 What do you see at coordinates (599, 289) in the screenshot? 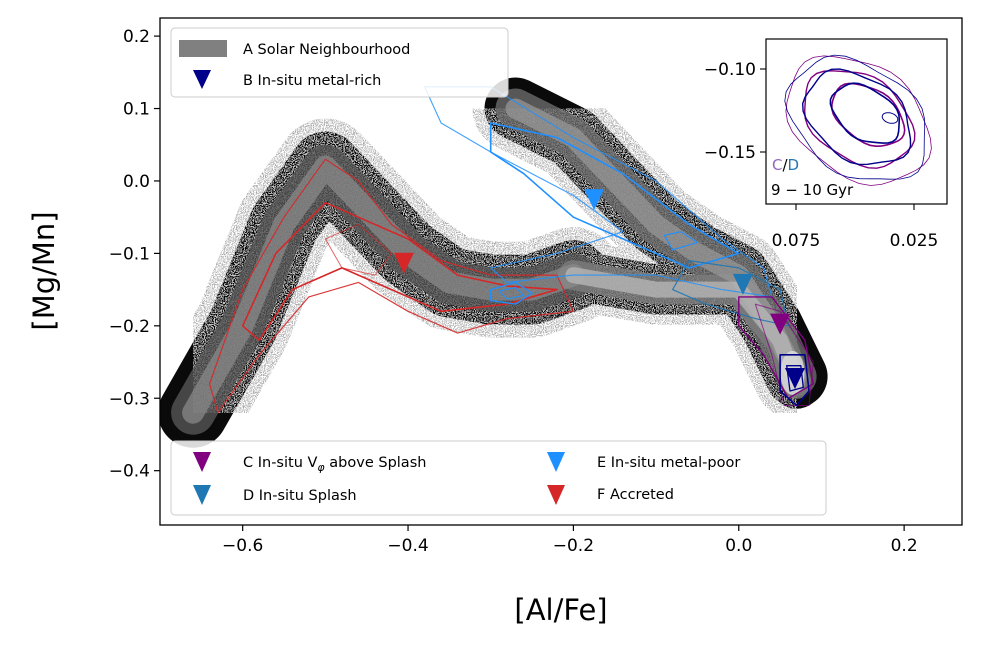
I see `median-markers` at bounding box center [599, 289].